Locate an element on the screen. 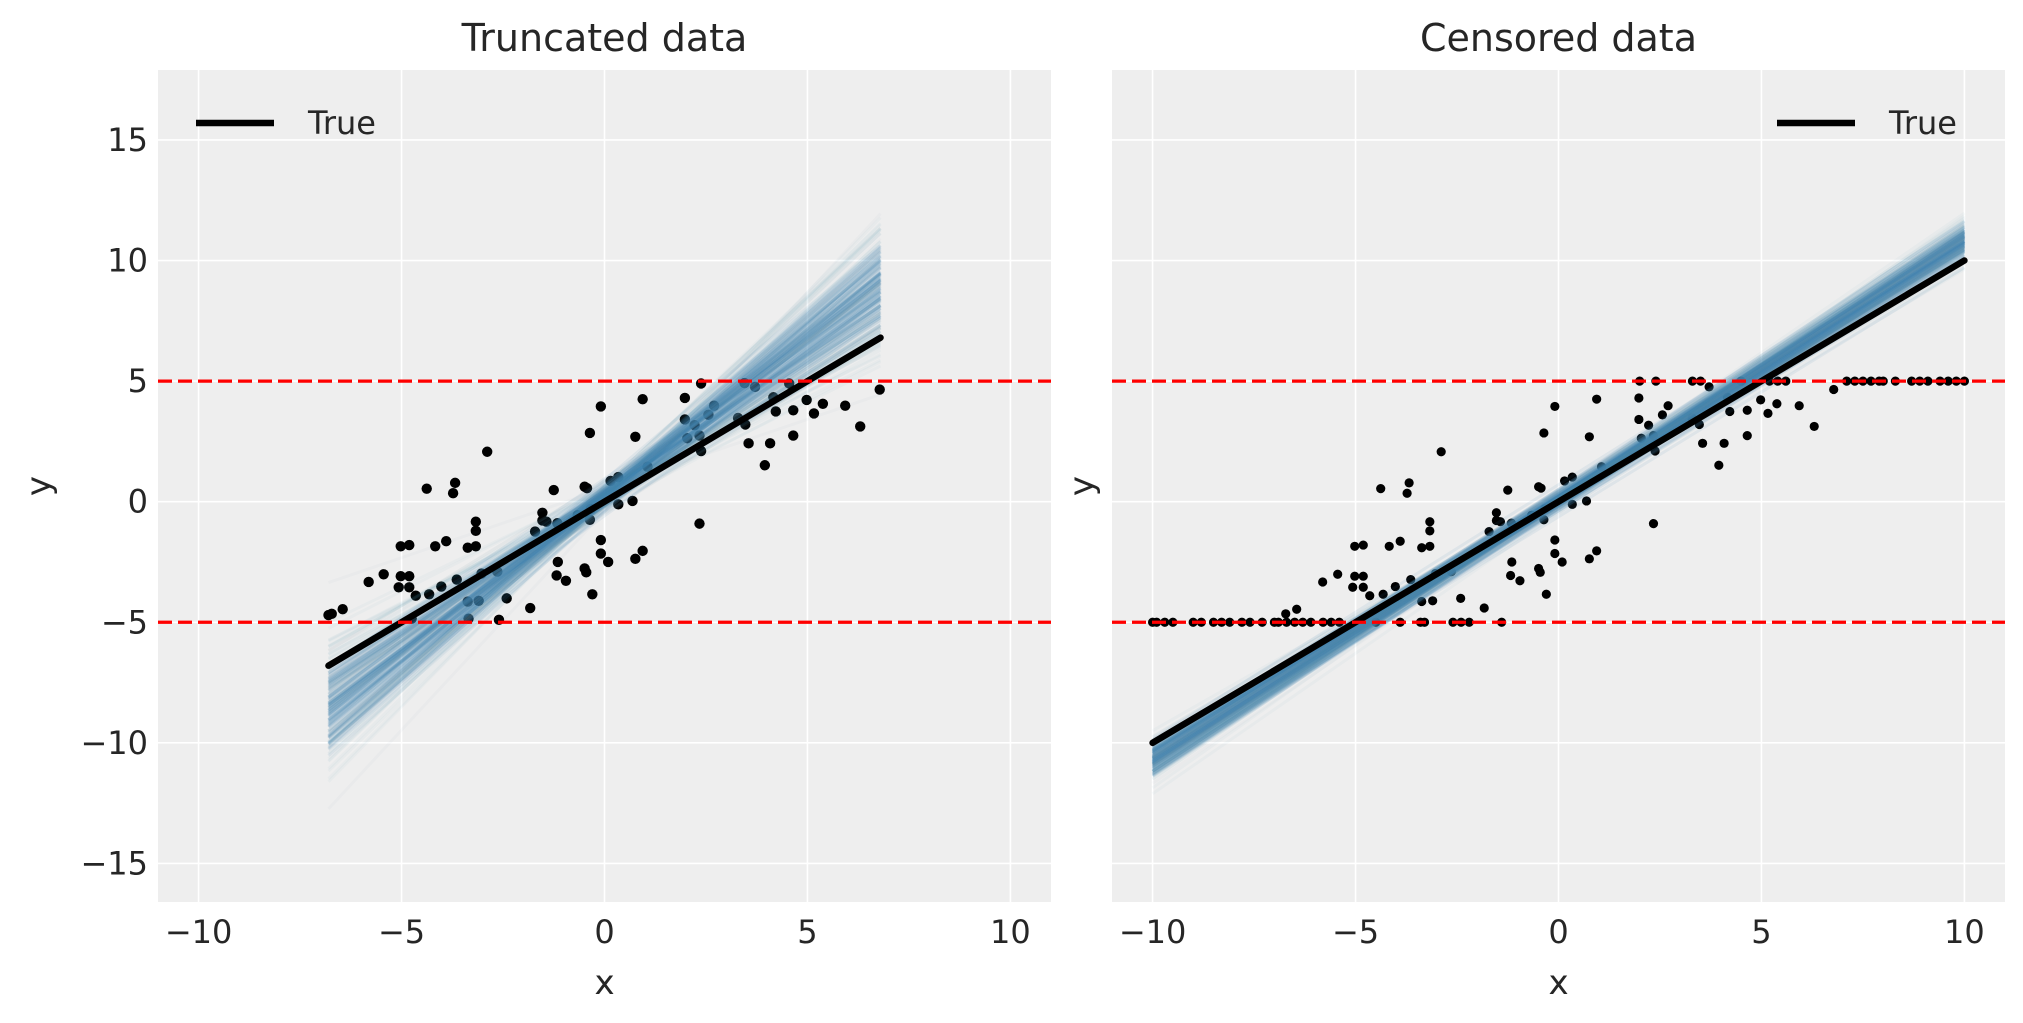 The image size is (2023, 1023). x-tick-label: −5 is located at coordinates (401, 932).